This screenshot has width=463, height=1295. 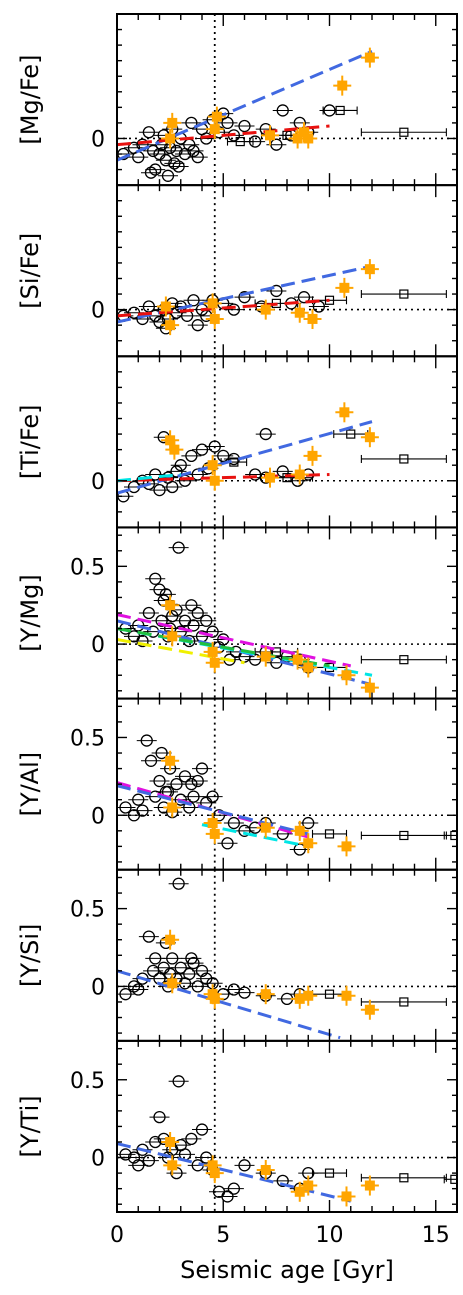 I want to click on fit-line-magenta, so click(x=234, y=640).